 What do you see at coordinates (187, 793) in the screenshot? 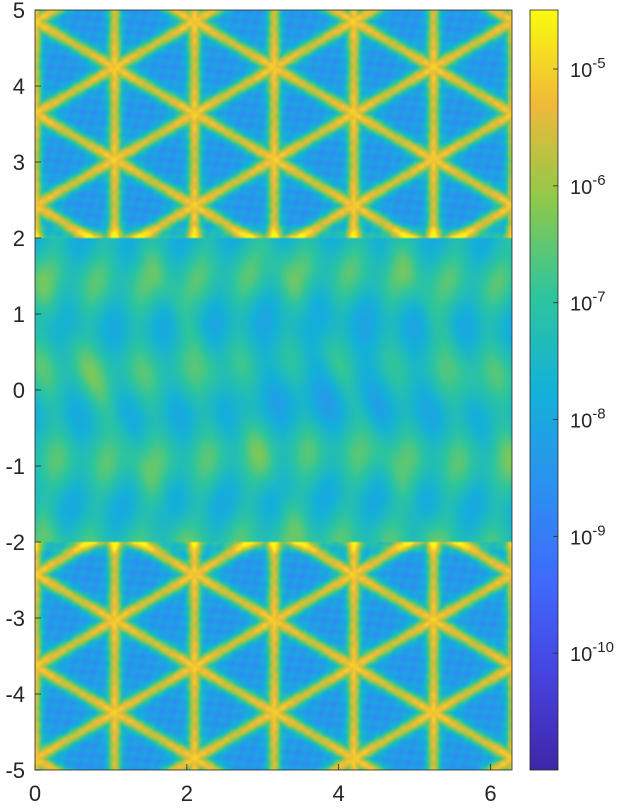
I see `x-tick-label: 2` at bounding box center [187, 793].